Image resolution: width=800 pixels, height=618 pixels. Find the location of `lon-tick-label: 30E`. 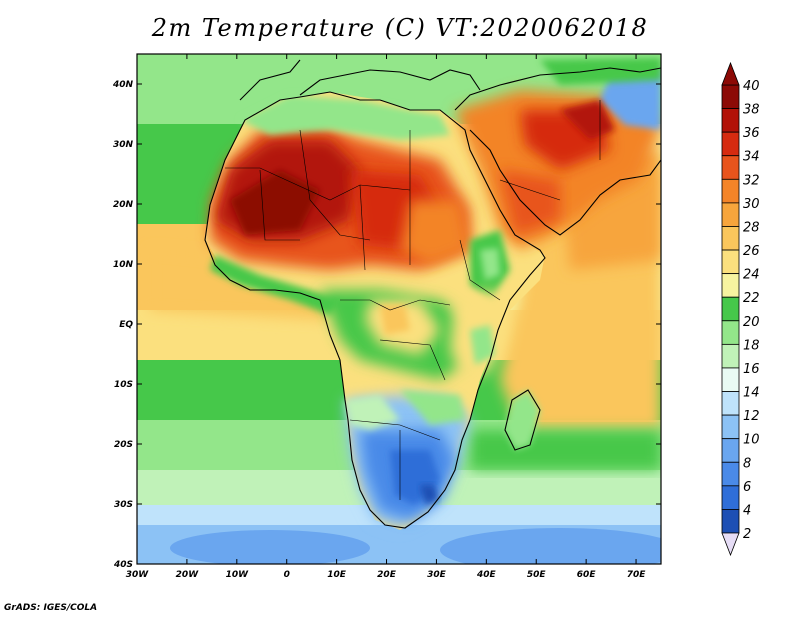

lon-tick-label: 30E is located at coordinates (437, 575).